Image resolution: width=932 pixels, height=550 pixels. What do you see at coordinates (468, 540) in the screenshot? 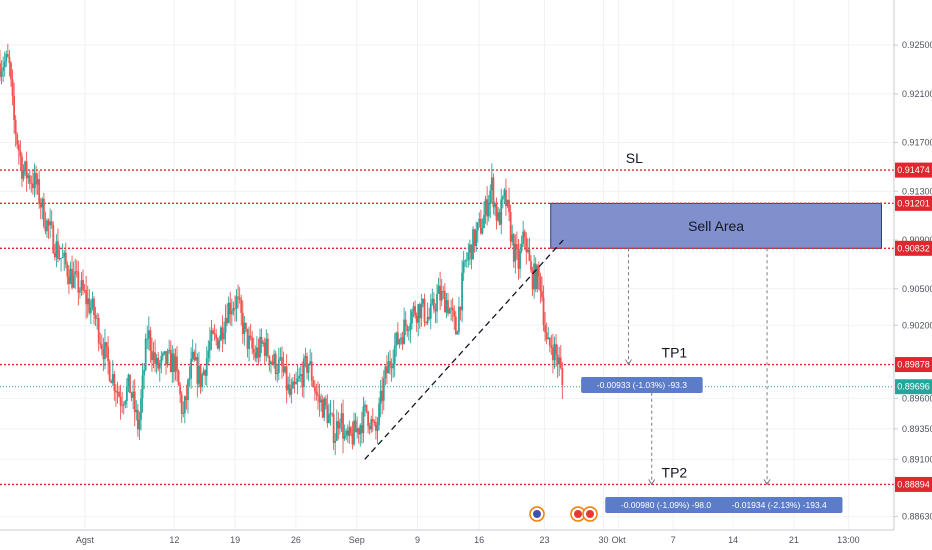
I see `time-axis: Agst 12 19 26 Sep 9 16 23 30 Okt 7 14 21 13:00` at bounding box center [468, 540].